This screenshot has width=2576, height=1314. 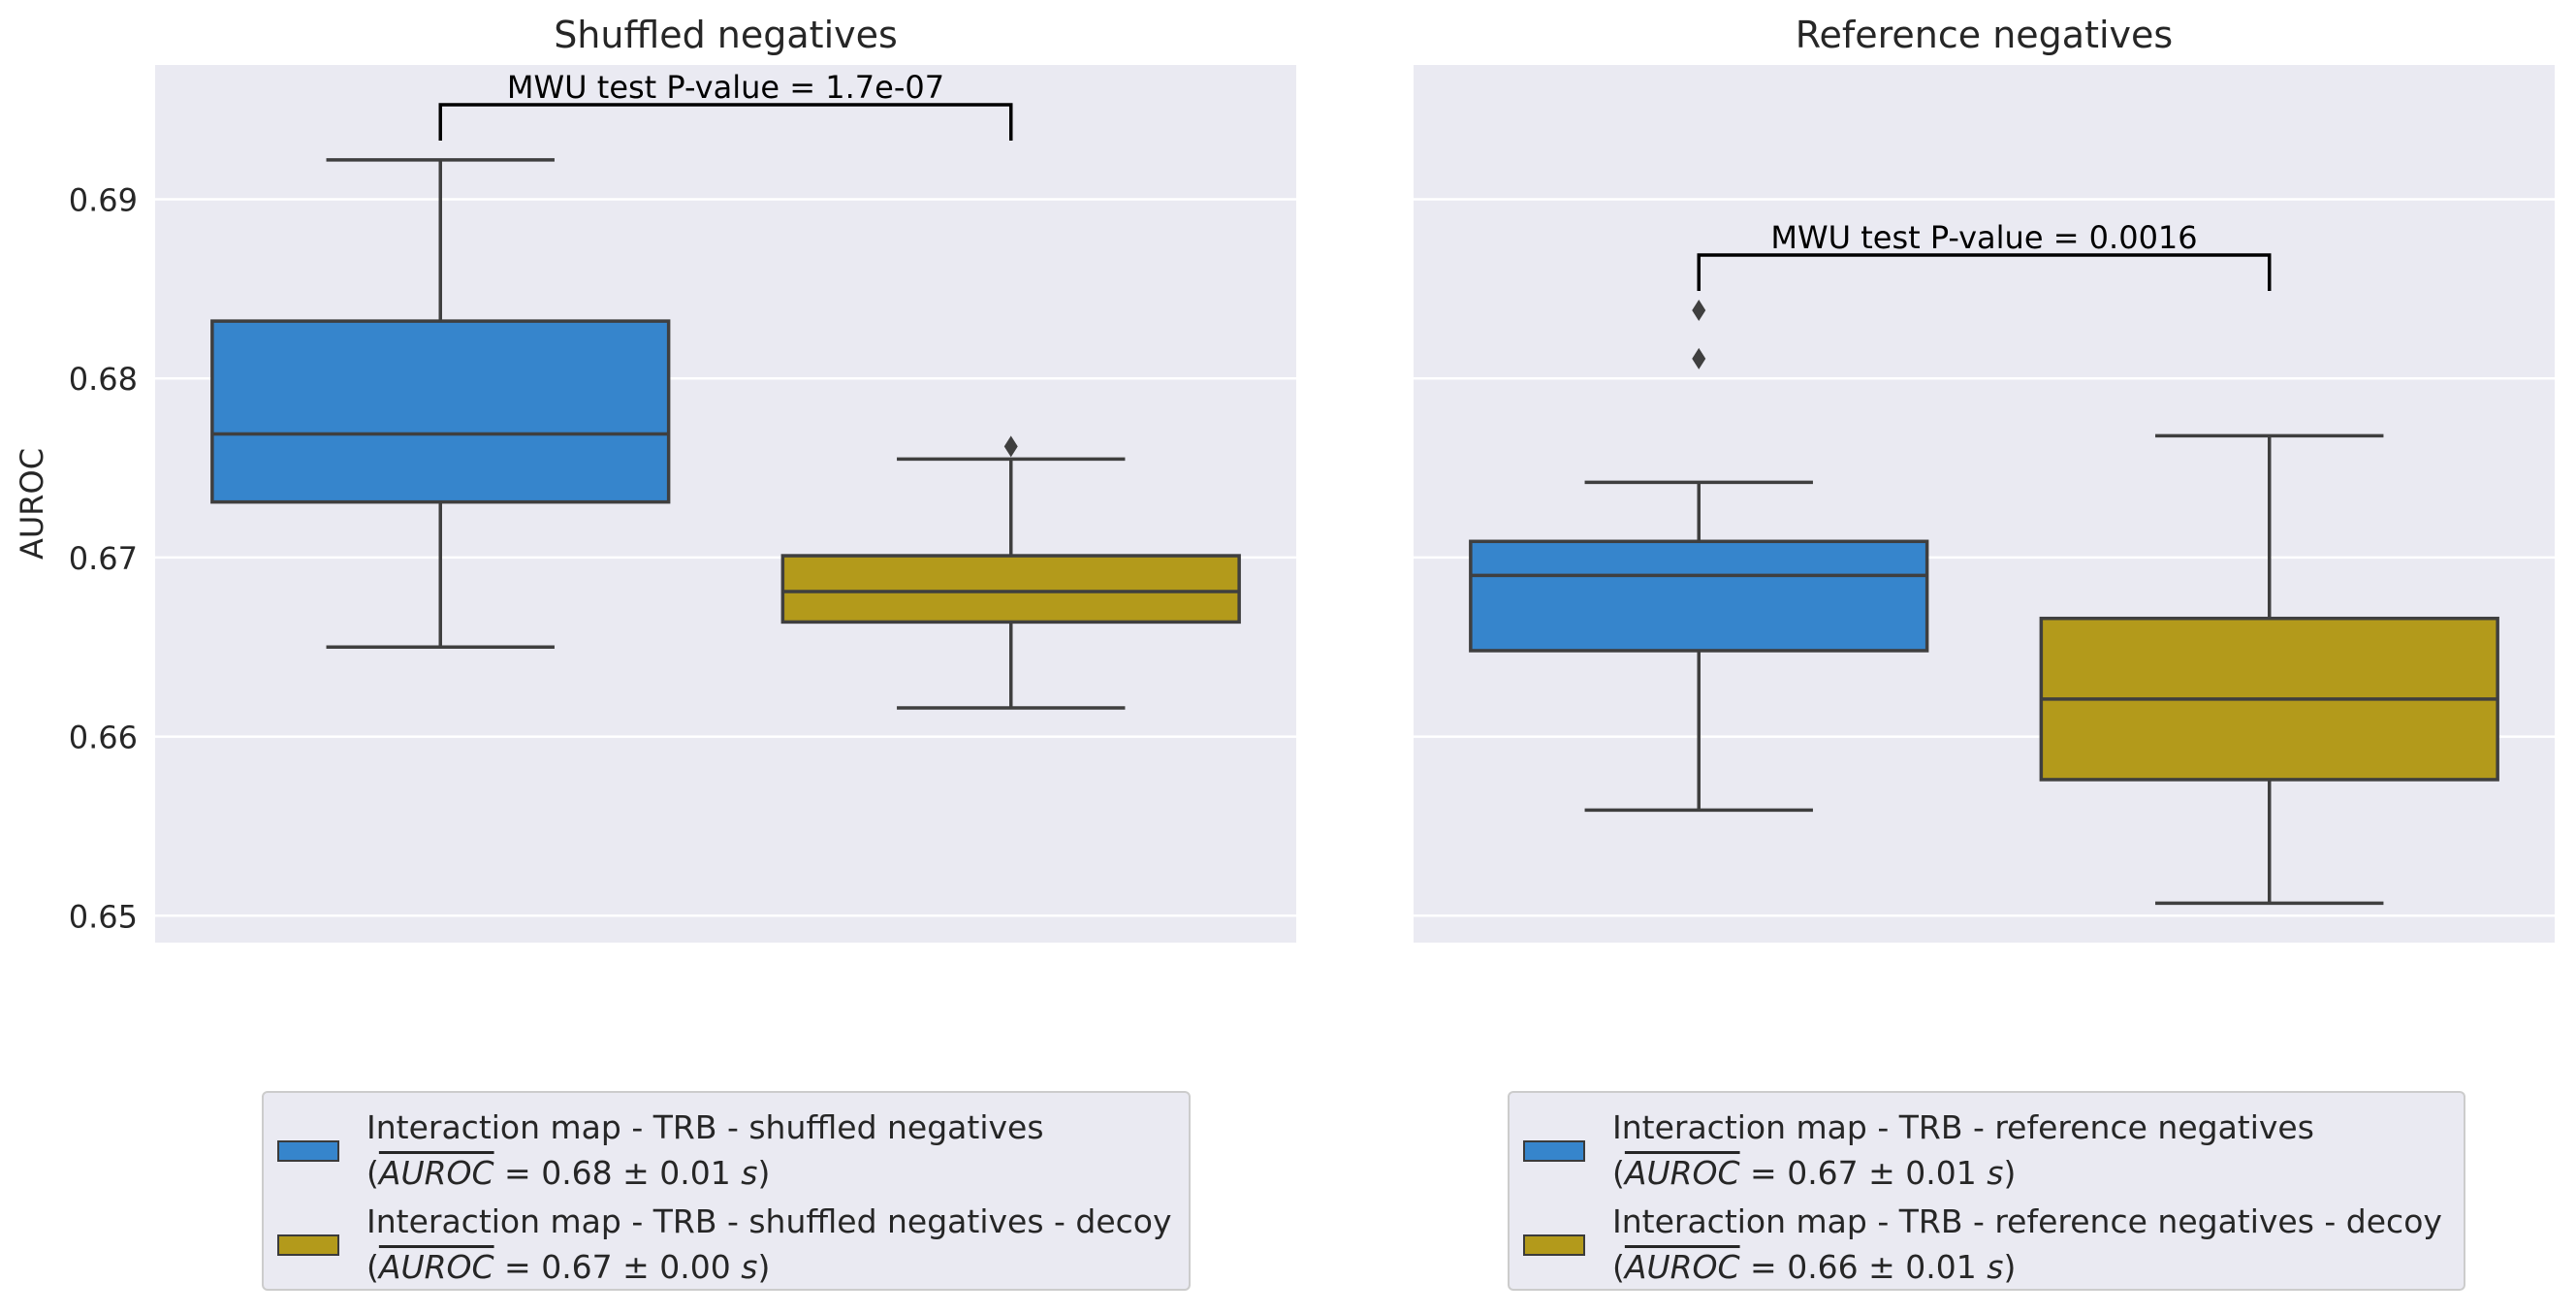 I want to click on legend-mean-line: (AUROC = 0.68 ± 0.01 s), so click(x=568, y=1173).